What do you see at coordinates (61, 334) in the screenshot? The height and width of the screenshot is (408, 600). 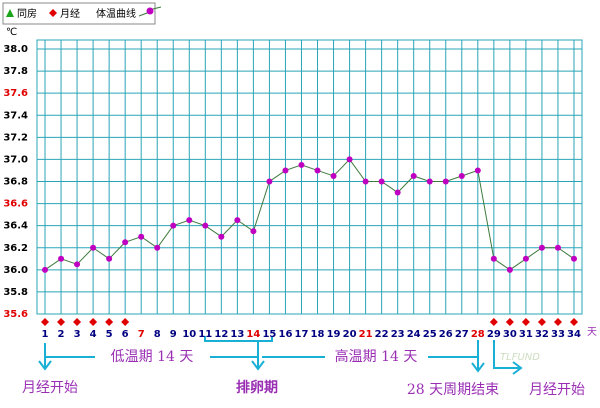 I see `x-tick-label: 2` at bounding box center [61, 334].